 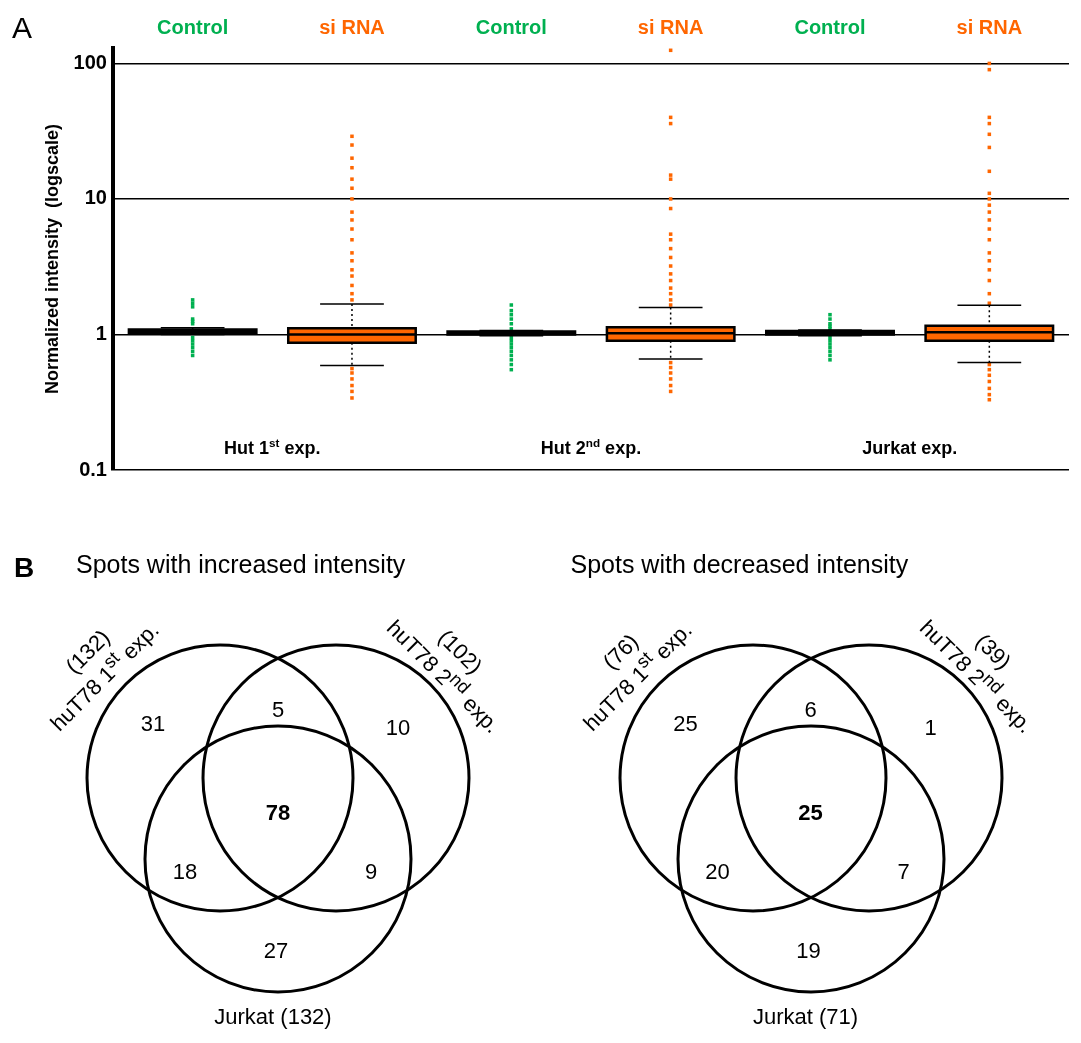 I want to click on text: 78, so click(x=278, y=812).